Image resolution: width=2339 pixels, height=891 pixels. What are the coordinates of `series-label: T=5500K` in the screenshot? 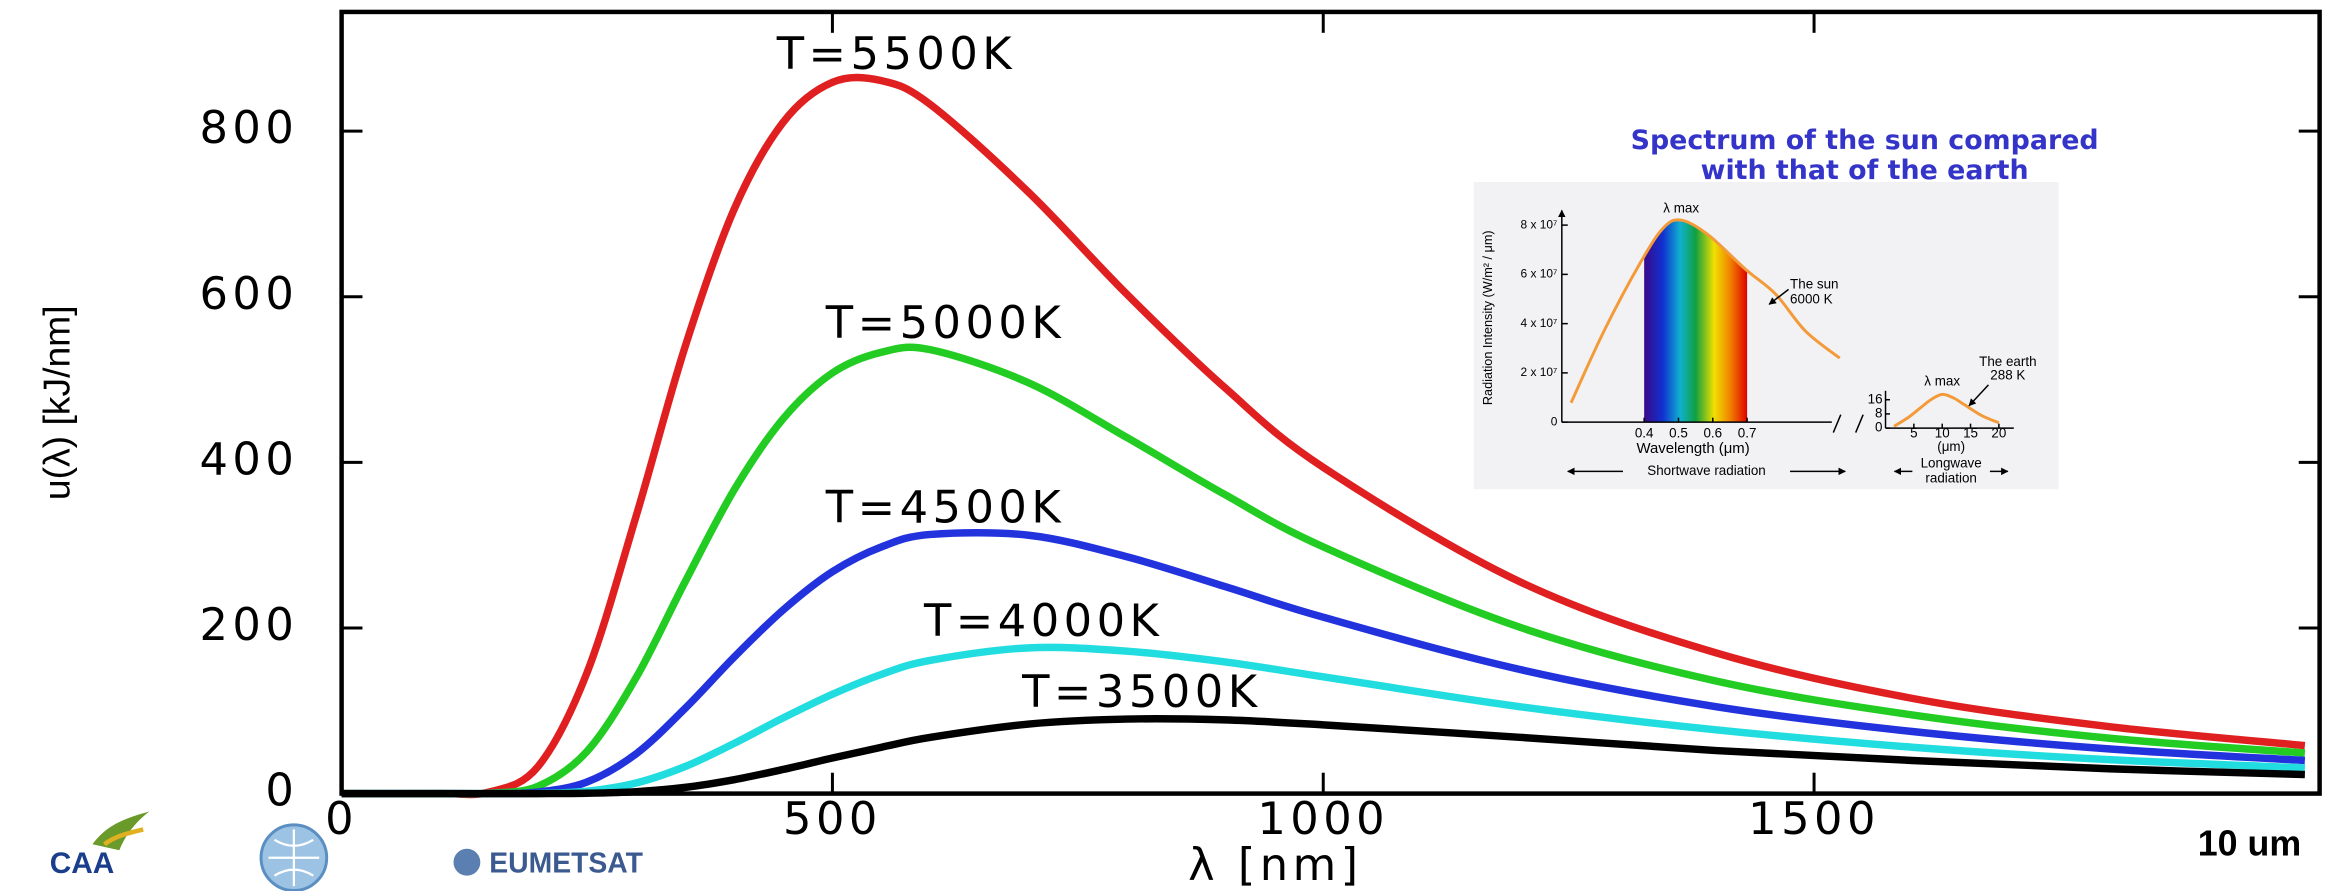 It's located at (896, 53).